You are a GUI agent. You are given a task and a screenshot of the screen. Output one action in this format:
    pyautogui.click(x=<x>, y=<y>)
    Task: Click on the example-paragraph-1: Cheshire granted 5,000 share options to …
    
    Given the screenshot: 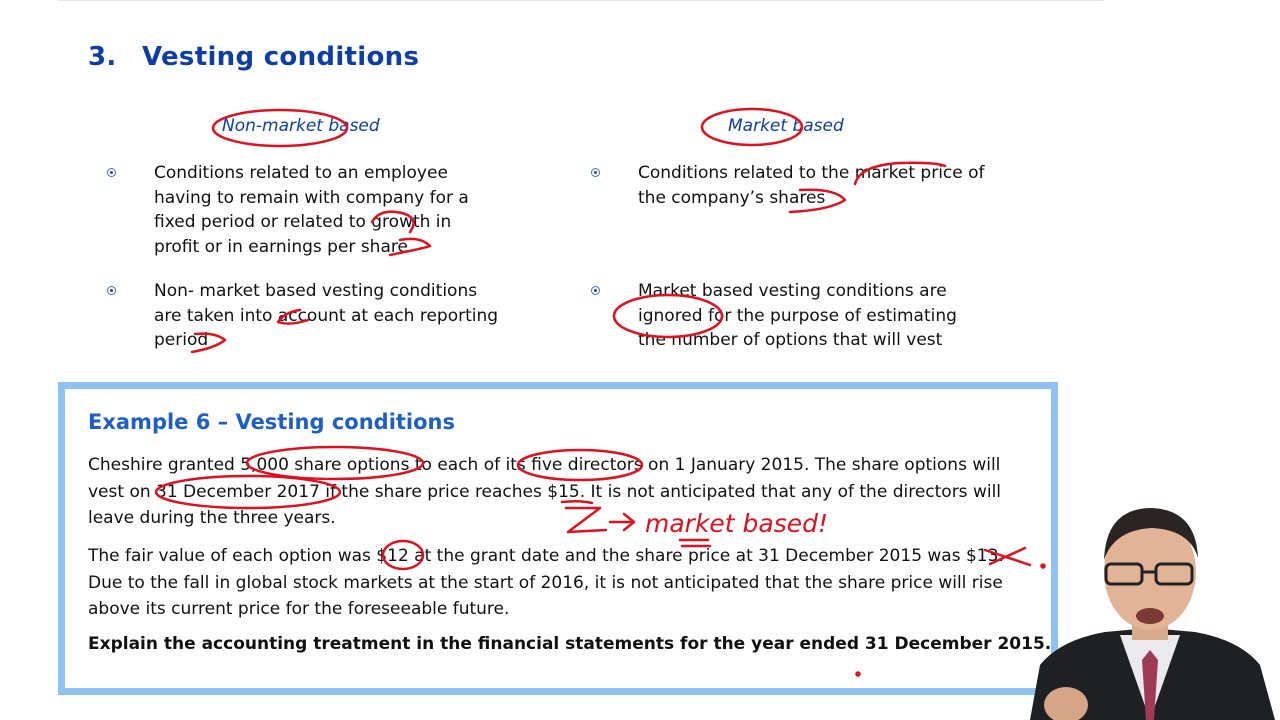 What is the action you would take?
    pyautogui.click(x=560, y=492)
    